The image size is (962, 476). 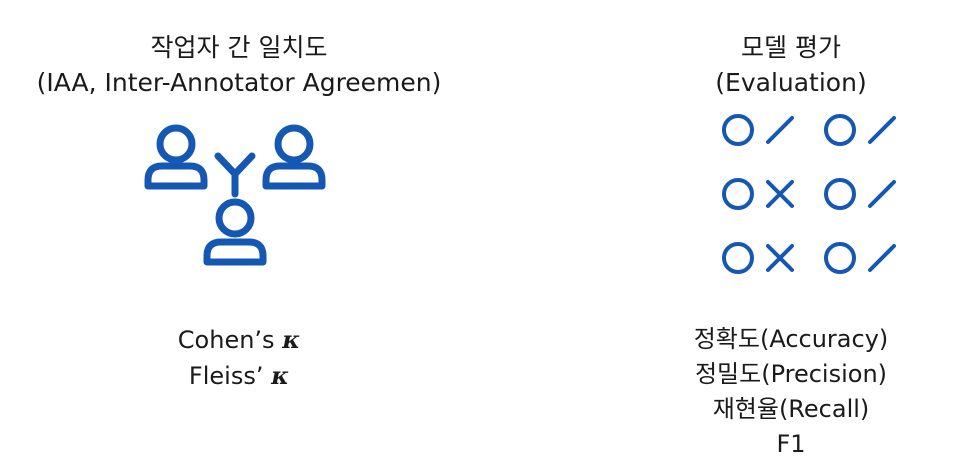 What do you see at coordinates (791, 47) in the screenshot?
I see `evaluation-title-korean: 모델 평가` at bounding box center [791, 47].